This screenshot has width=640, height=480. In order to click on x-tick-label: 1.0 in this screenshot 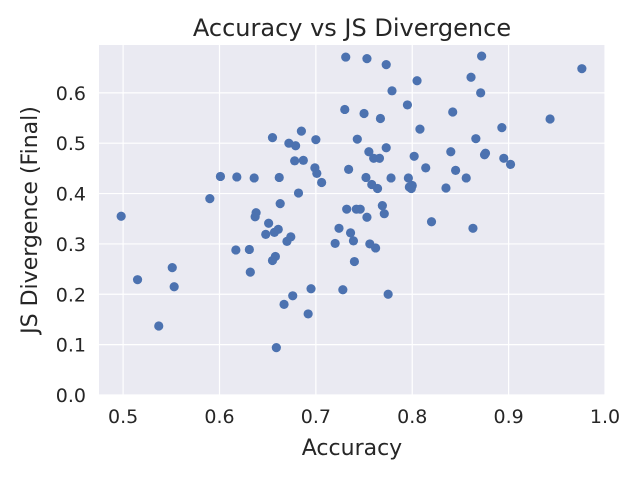, I will do `click(605, 417)`.